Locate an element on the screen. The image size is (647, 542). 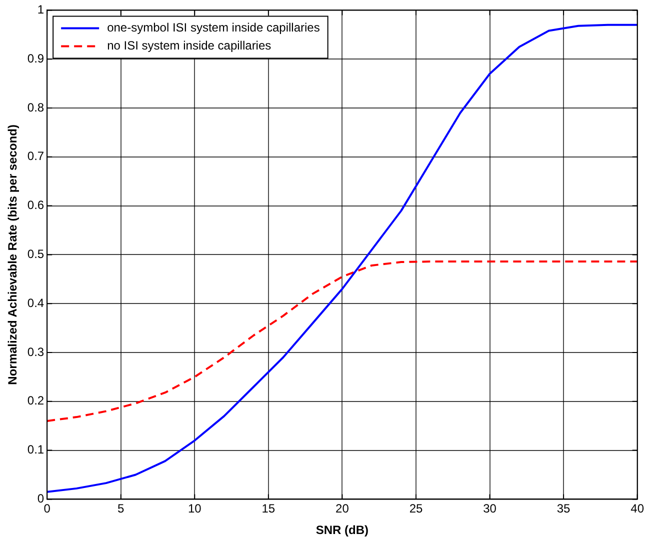
y-tick-label: 0.9 is located at coordinates (35, 58).